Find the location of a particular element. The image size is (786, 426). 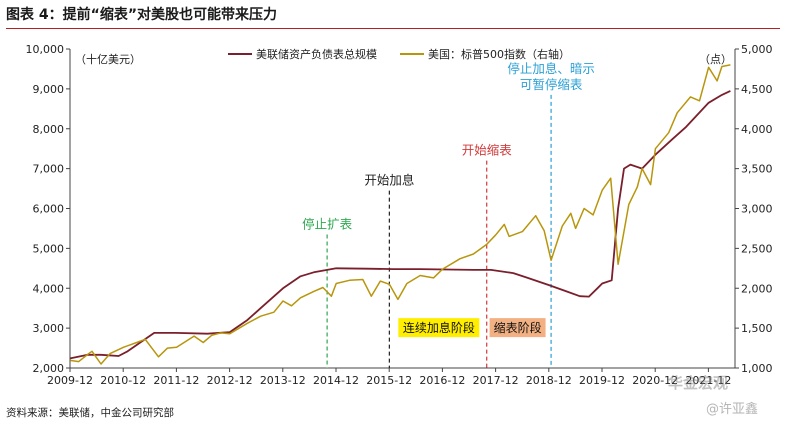

right-tick-label: 4,000 is located at coordinates (757, 129).